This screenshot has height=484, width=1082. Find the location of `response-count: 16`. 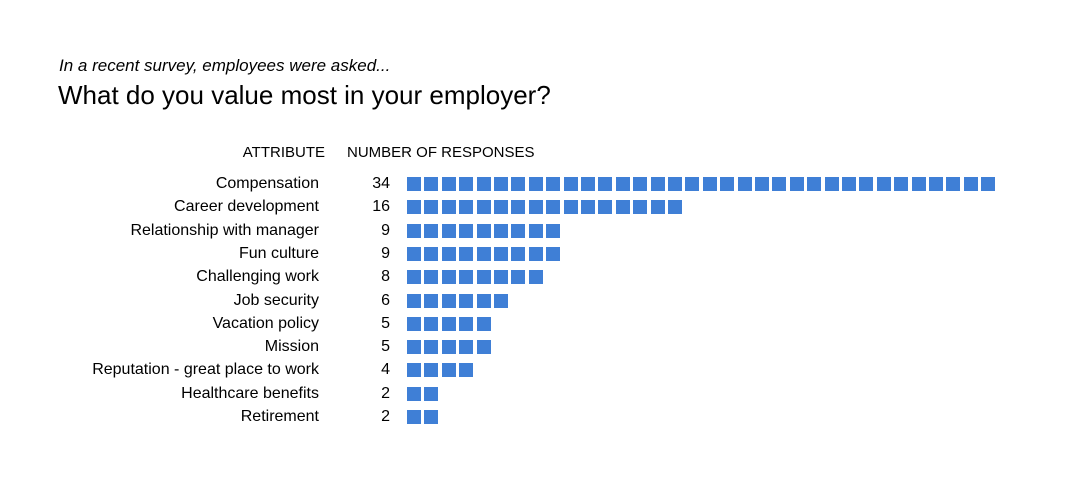

response-count: 16 is located at coordinates (381, 207).